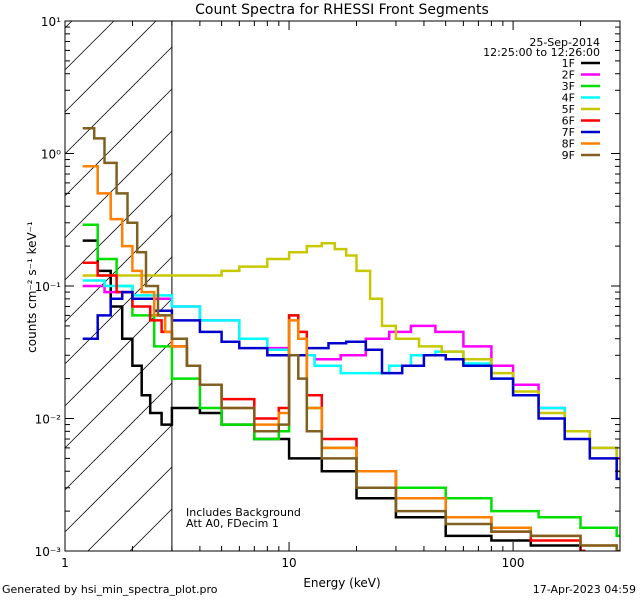 The image size is (640, 600). I want to click on x-tick-label: 1, so click(65, 563).